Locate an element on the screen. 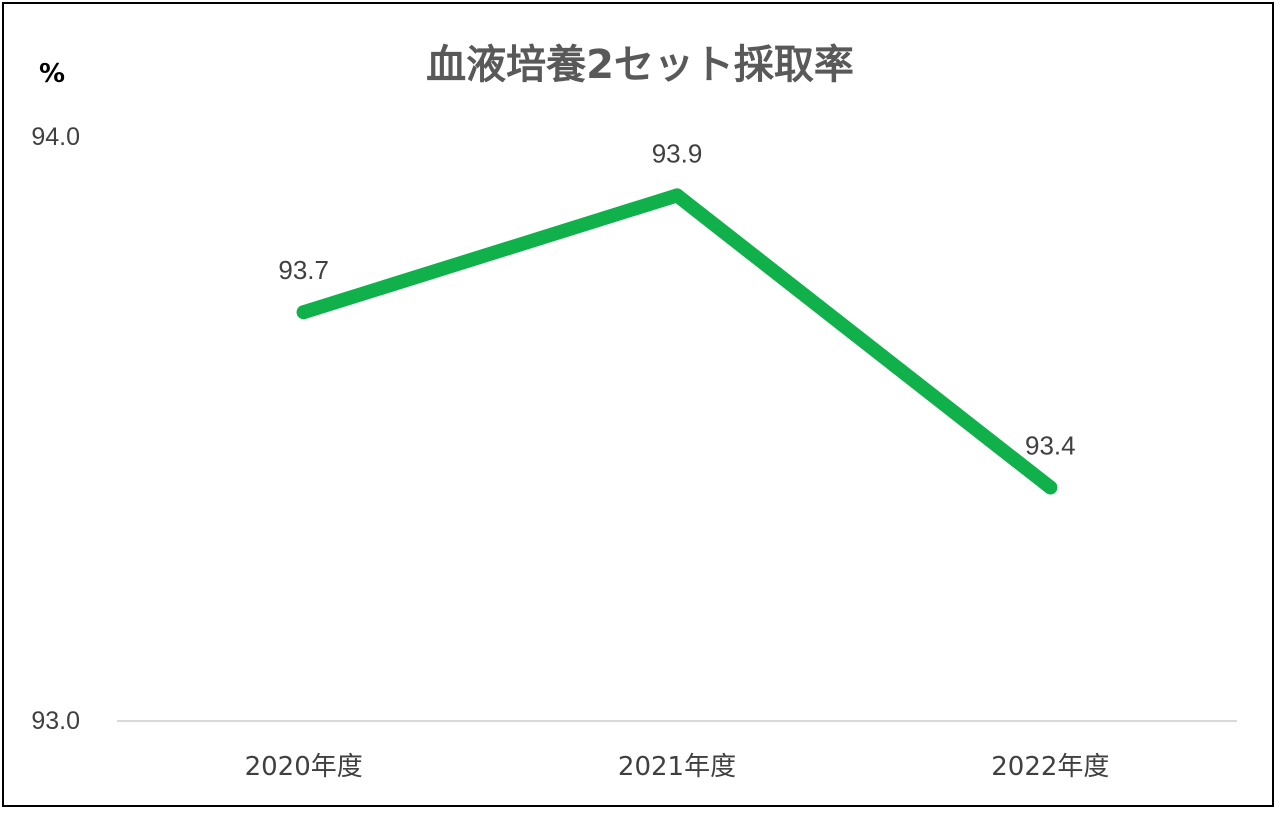  data-label: 93.4 is located at coordinates (1050, 445).